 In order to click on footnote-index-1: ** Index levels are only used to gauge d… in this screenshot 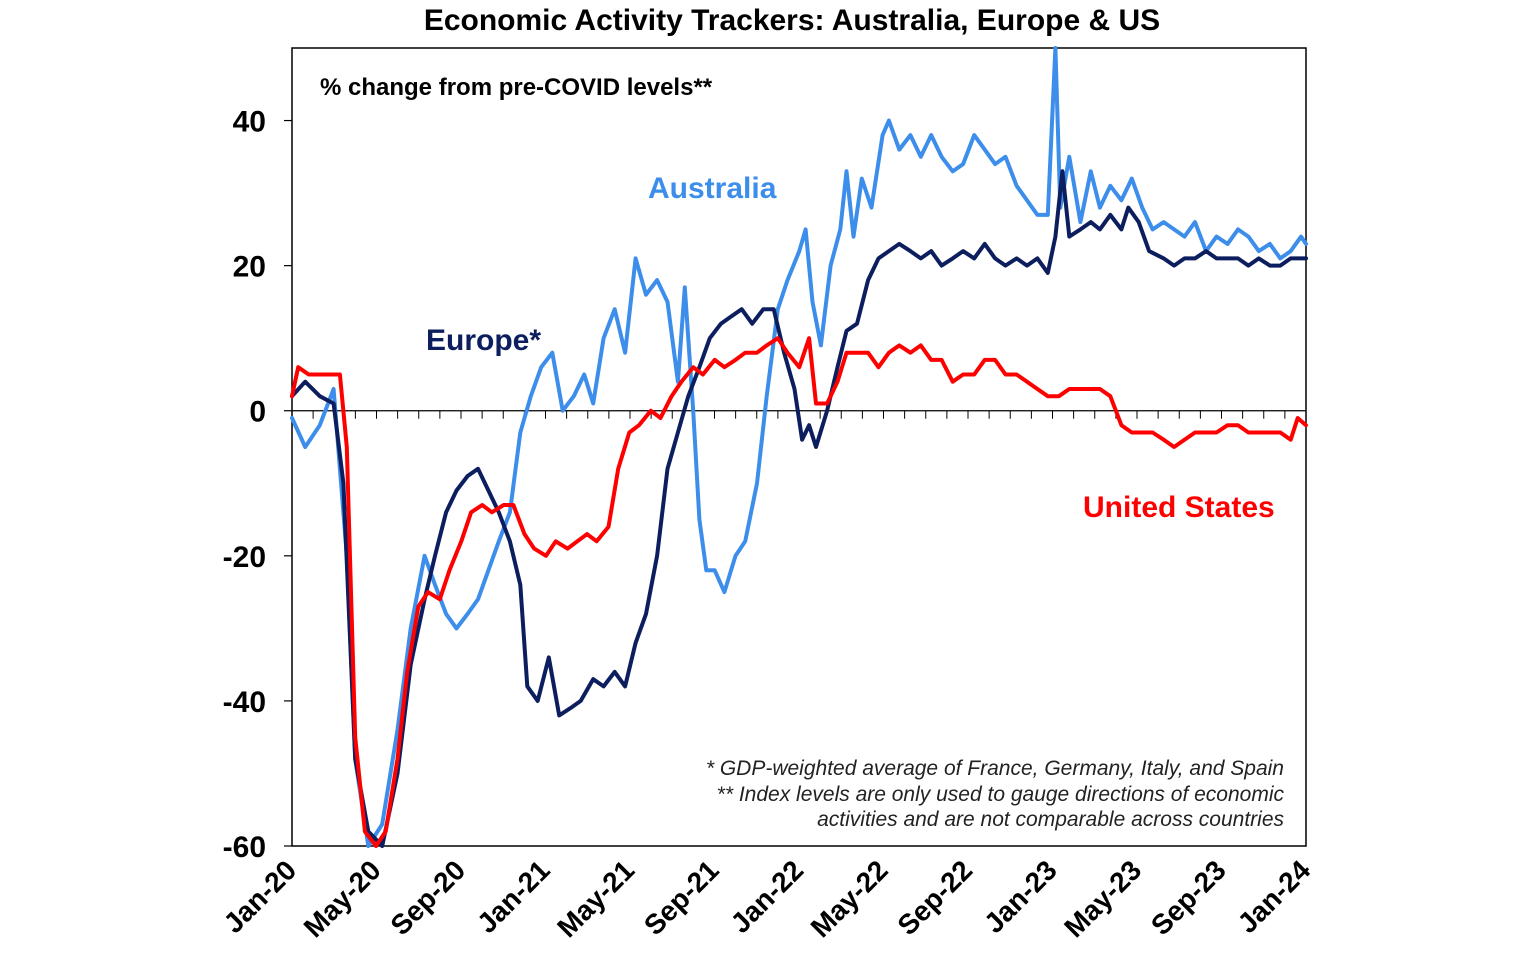, I will do `click(1001, 794)`.